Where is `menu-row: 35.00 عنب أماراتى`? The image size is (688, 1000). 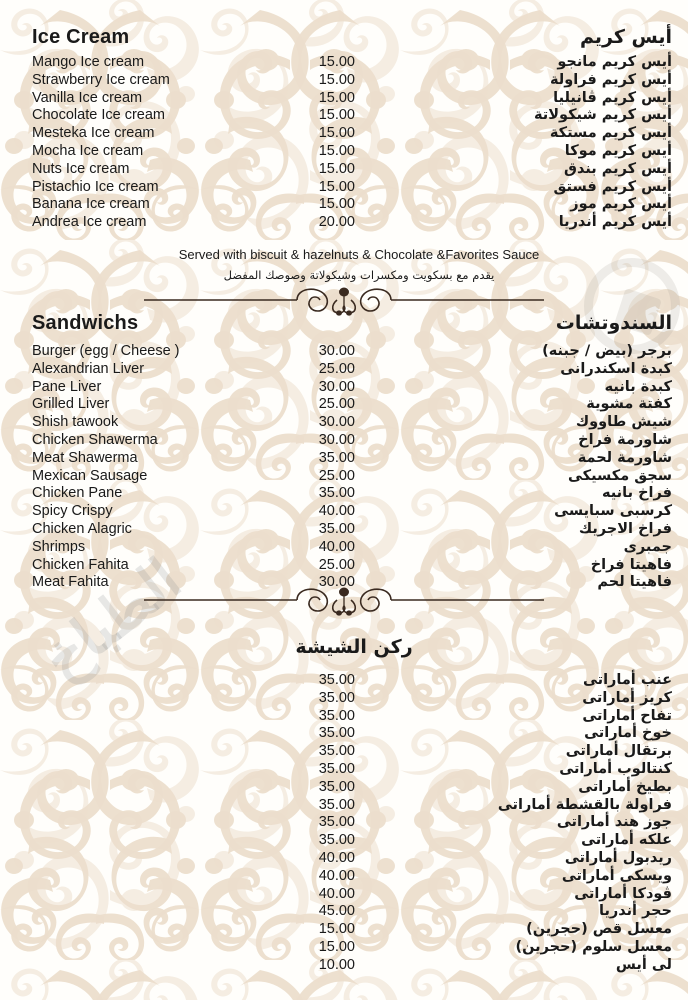 menu-row: 35.00 عنب أماراتى is located at coordinates (344, 681).